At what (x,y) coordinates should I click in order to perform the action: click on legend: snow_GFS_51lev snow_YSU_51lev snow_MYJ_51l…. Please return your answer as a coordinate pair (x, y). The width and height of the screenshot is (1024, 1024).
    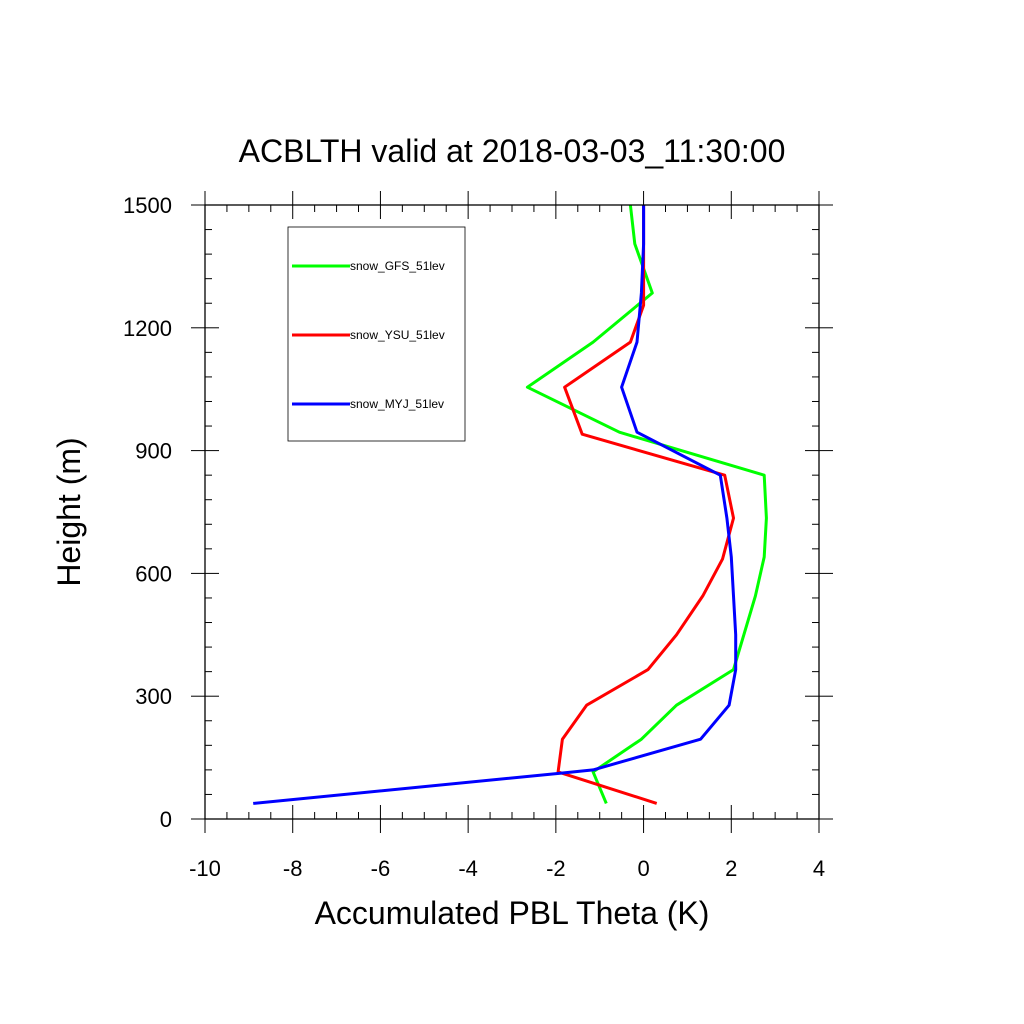
    Looking at the image, I should click on (376, 334).